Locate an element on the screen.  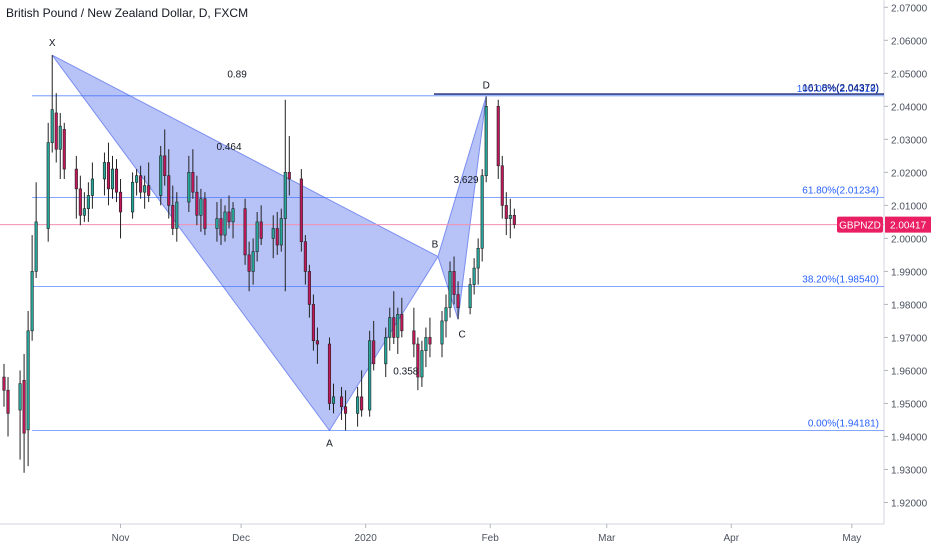
fib-extension-label: 161.8%(2.04372) is located at coordinates (840, 88).